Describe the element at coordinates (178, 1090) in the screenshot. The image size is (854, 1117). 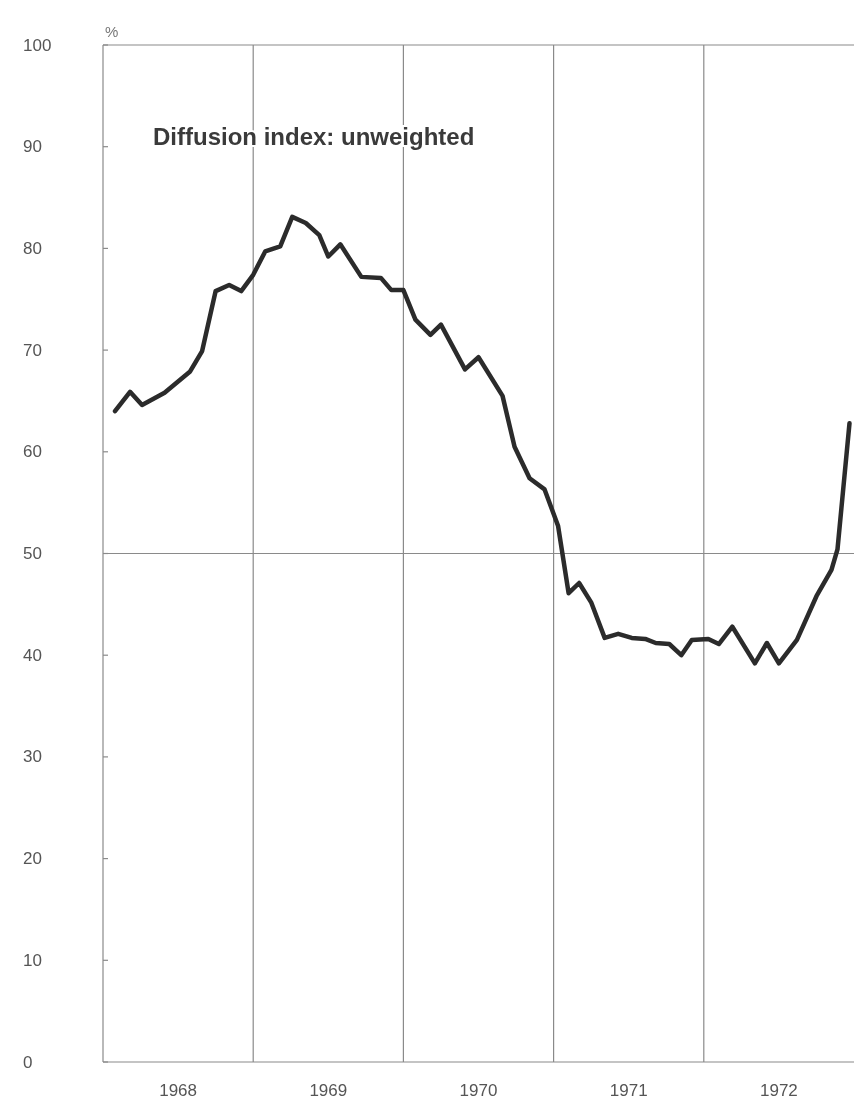
I see `x-tick-label: 1968` at that location.